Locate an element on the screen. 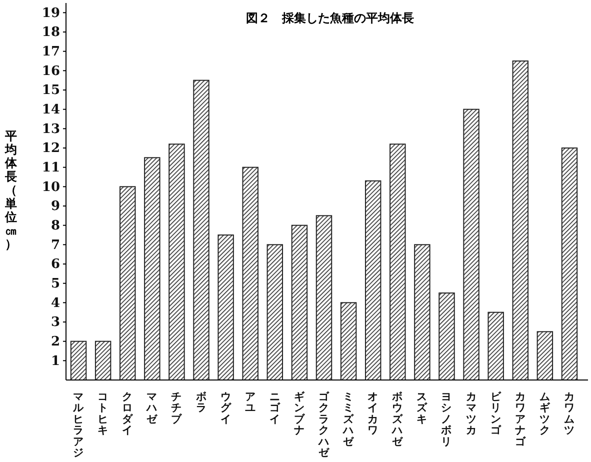 The height and width of the screenshot is (462, 591). x-tick-label: マルヒラアジ is located at coordinates (79, 425).